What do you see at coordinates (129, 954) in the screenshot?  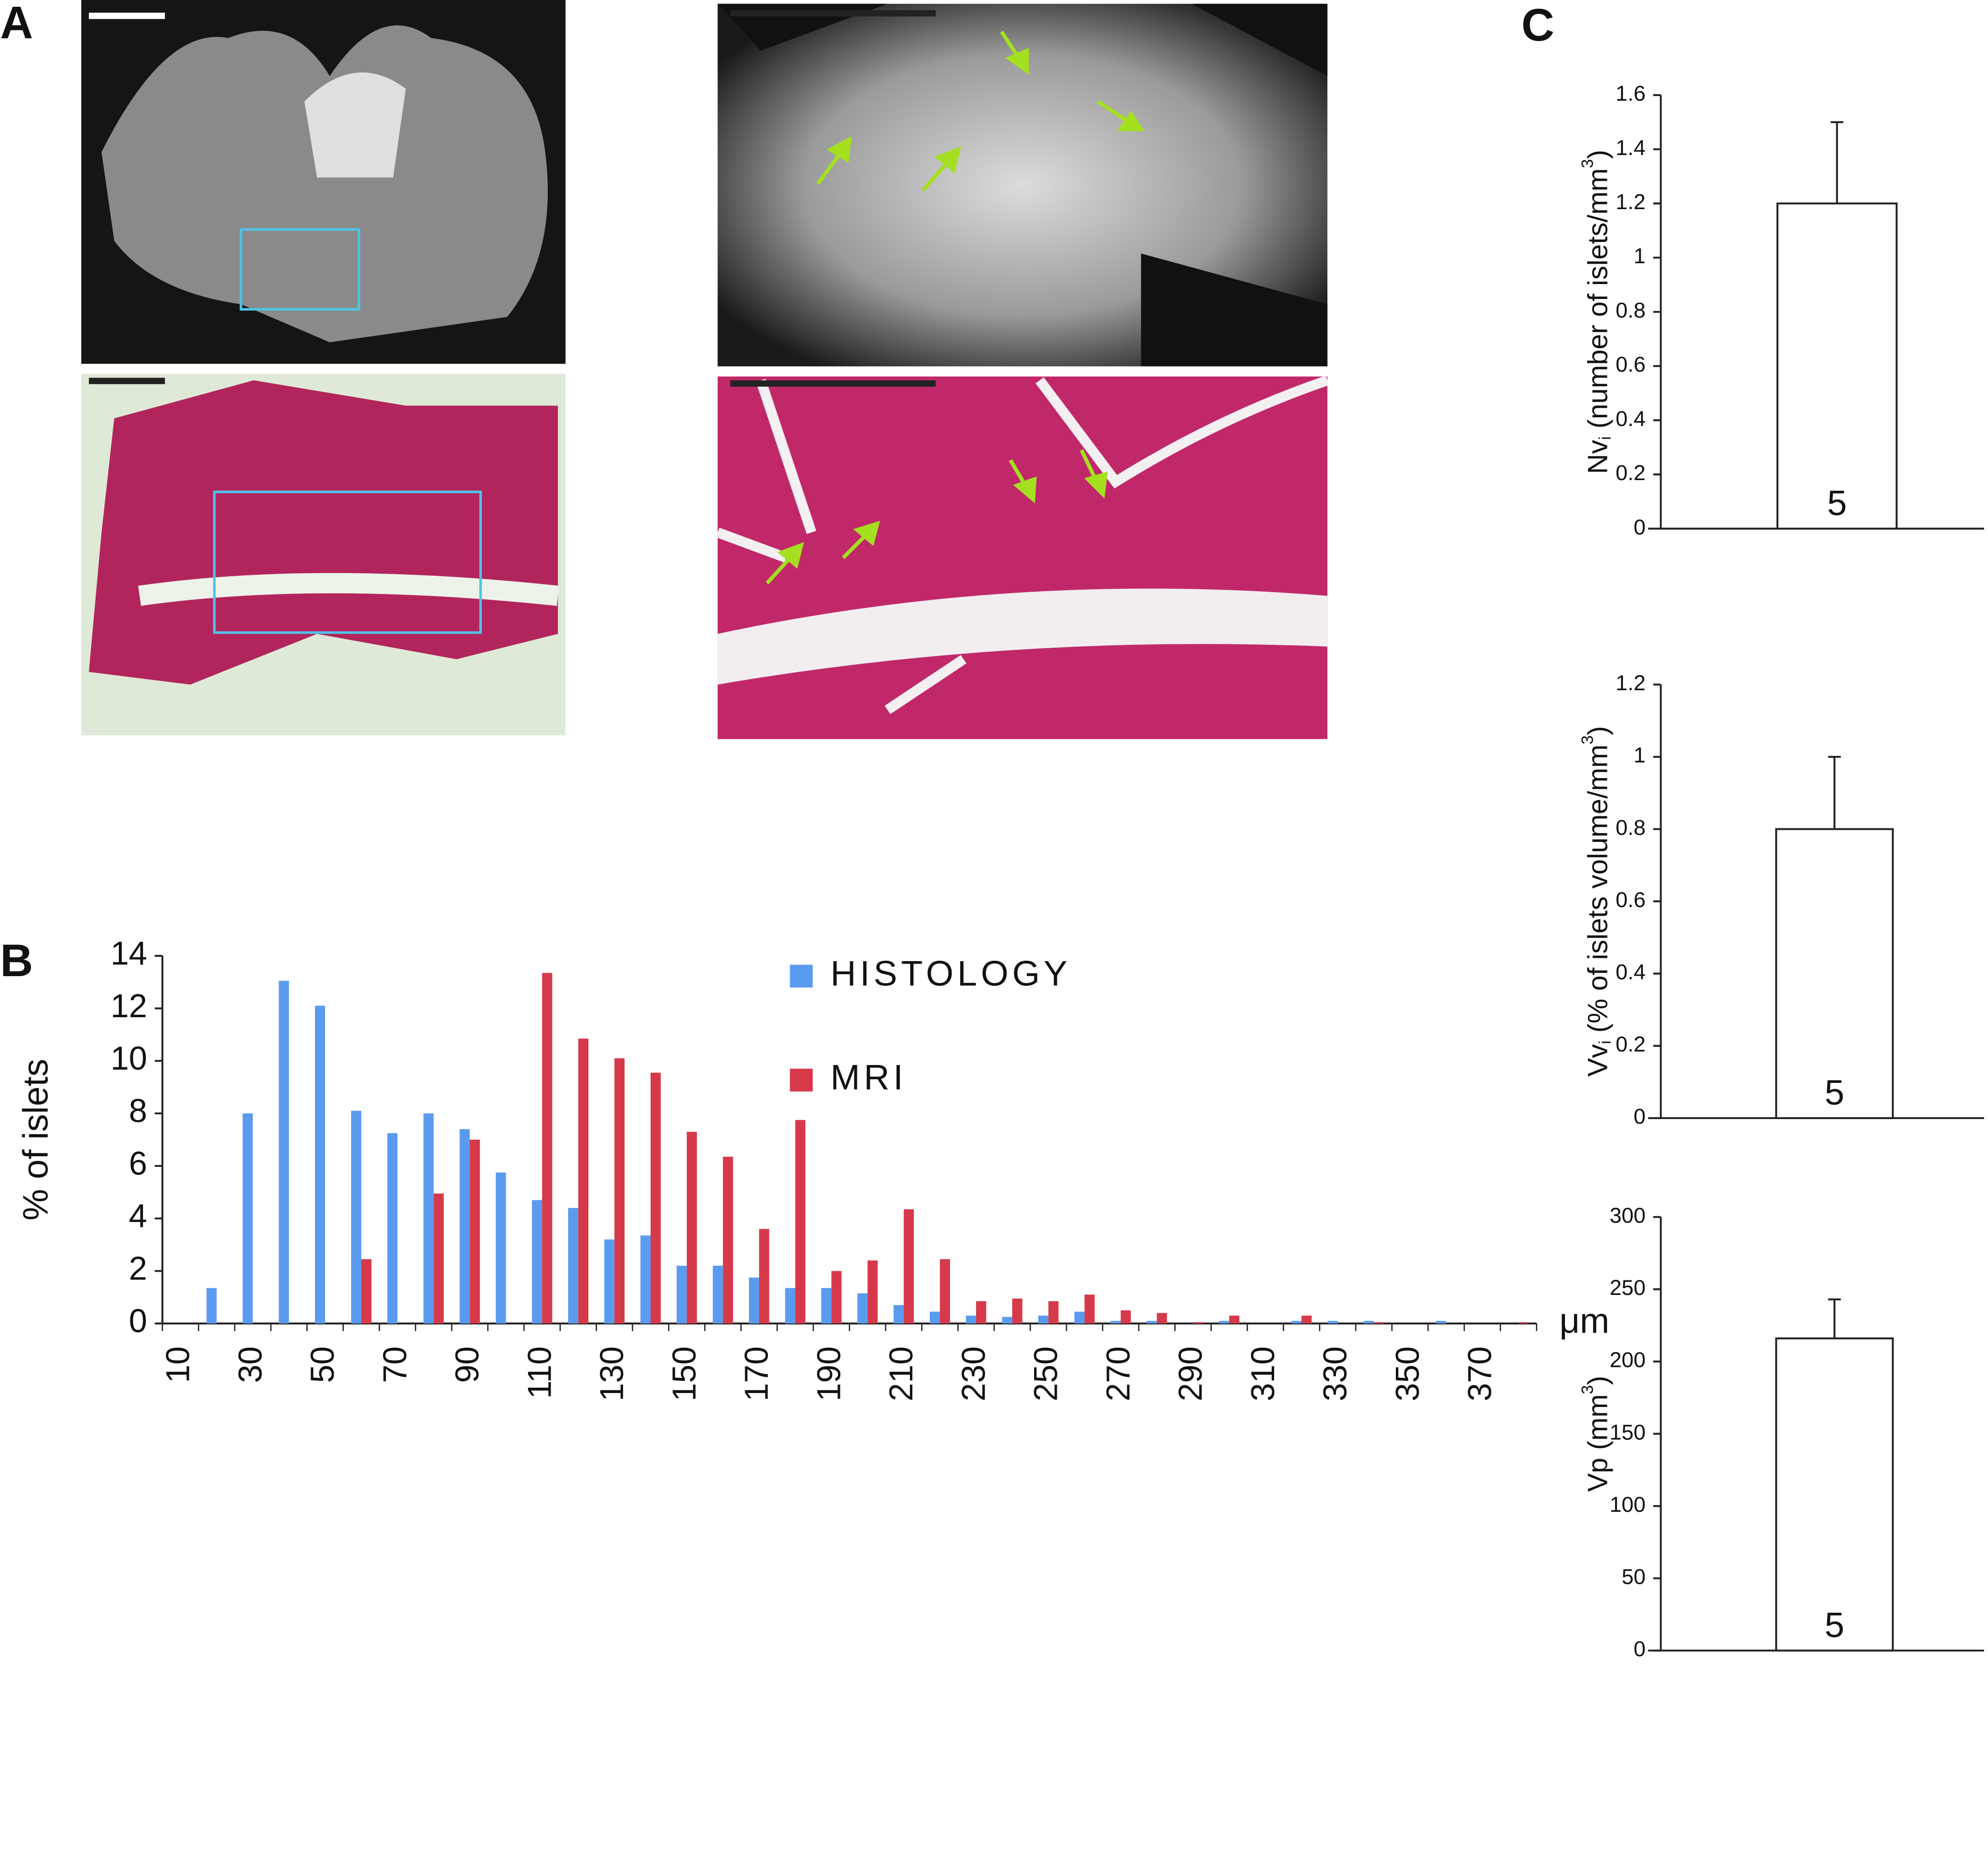 I see `y-tick-label: 14` at bounding box center [129, 954].